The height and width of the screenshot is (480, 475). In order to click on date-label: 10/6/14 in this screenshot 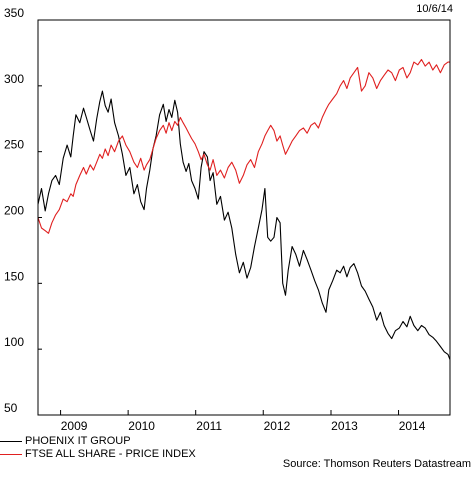, I will do `click(434, 9)`.